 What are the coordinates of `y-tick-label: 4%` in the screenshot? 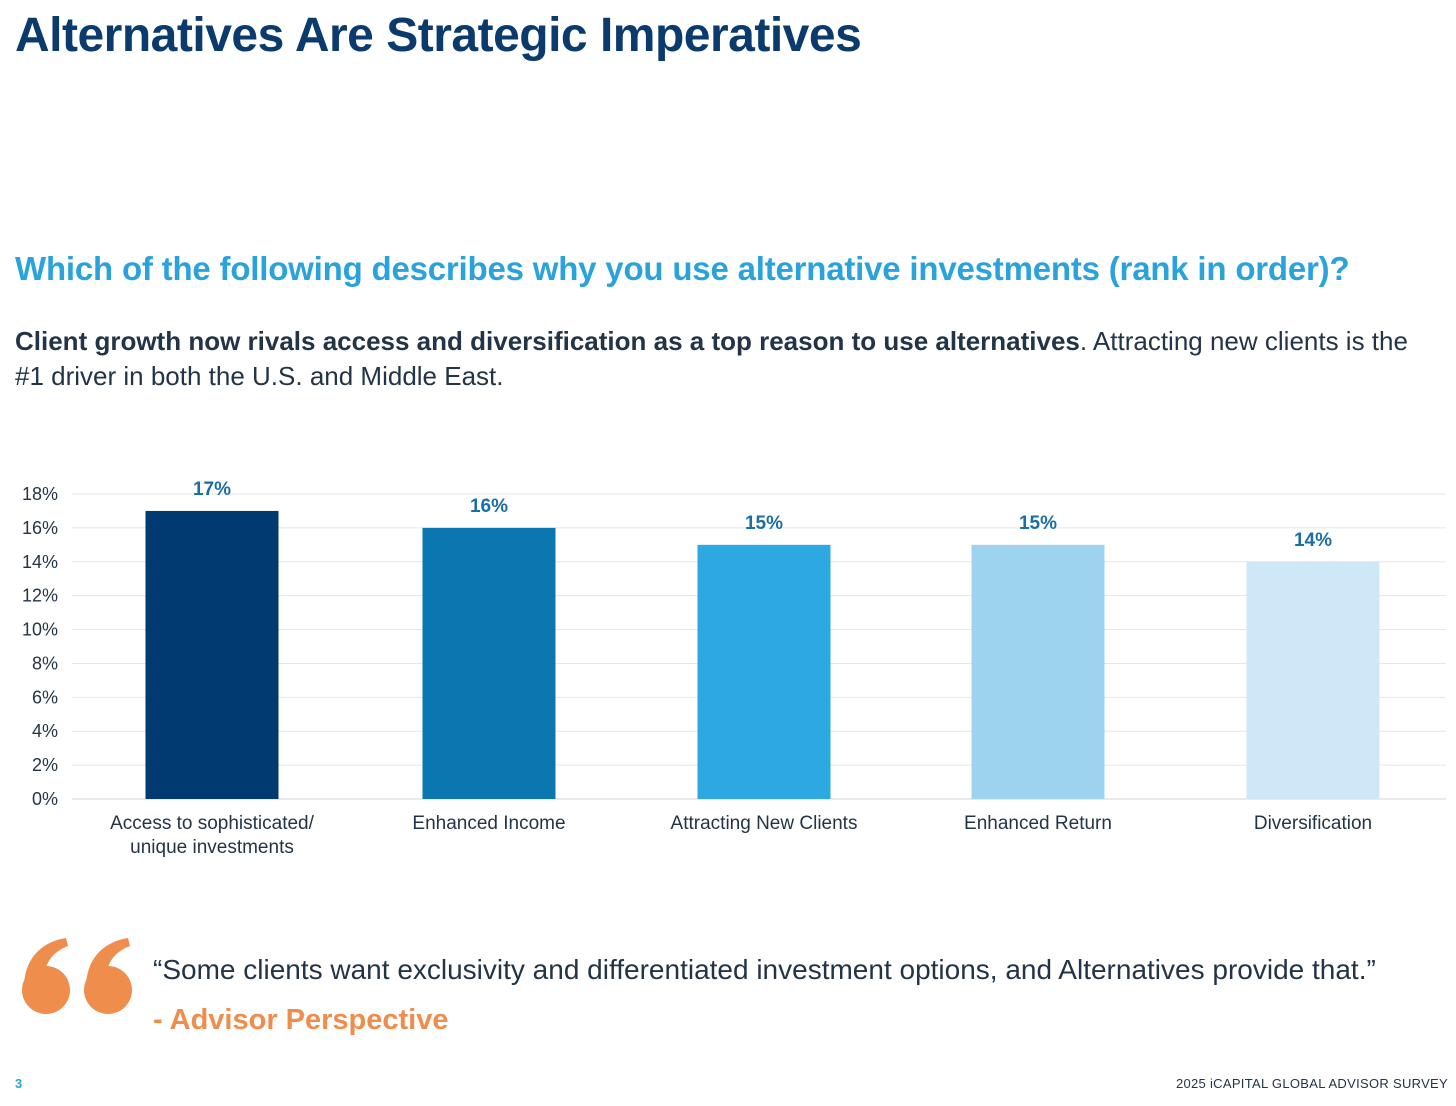 It's located at (45, 731).